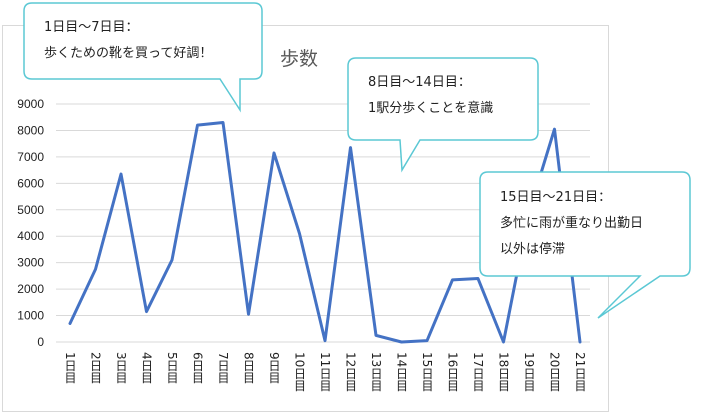  Describe the element at coordinates (121, 368) in the screenshot. I see `x-tick-label: 3日目` at that location.